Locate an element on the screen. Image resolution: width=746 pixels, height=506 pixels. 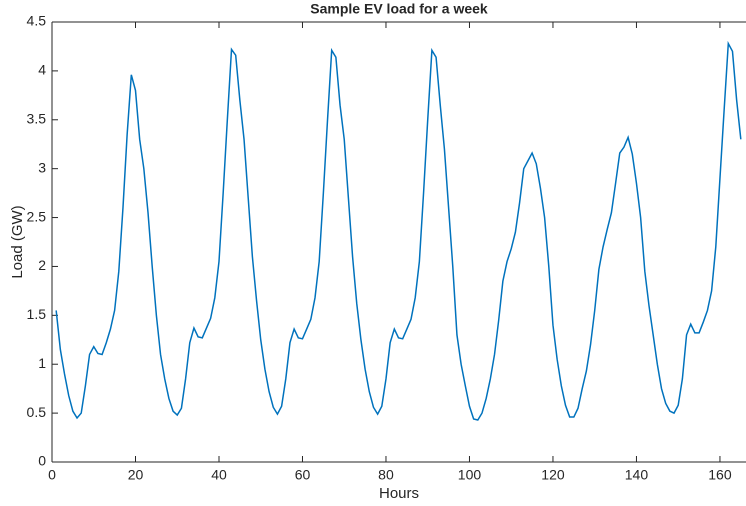
y-tick-label: 2 is located at coordinates (42, 265).